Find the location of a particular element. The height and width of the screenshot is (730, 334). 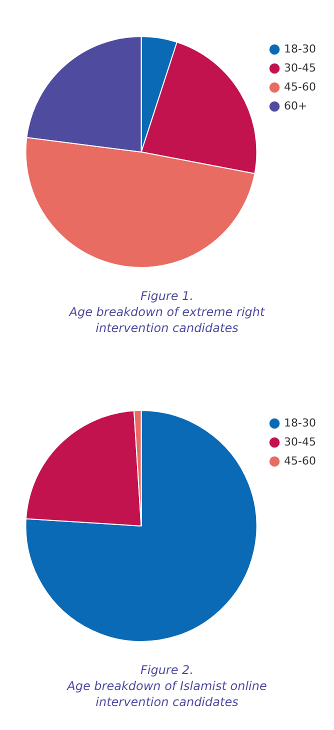

text: Figure 1. is located at coordinates (167, 296).